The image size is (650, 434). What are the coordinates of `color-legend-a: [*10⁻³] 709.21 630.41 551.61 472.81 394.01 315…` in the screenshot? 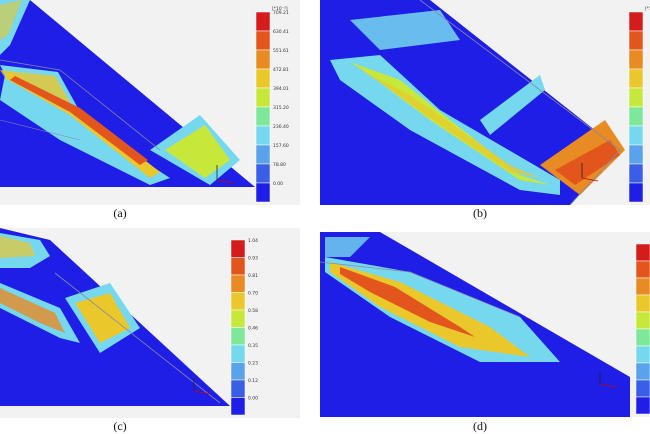 It's located at (275, 106).